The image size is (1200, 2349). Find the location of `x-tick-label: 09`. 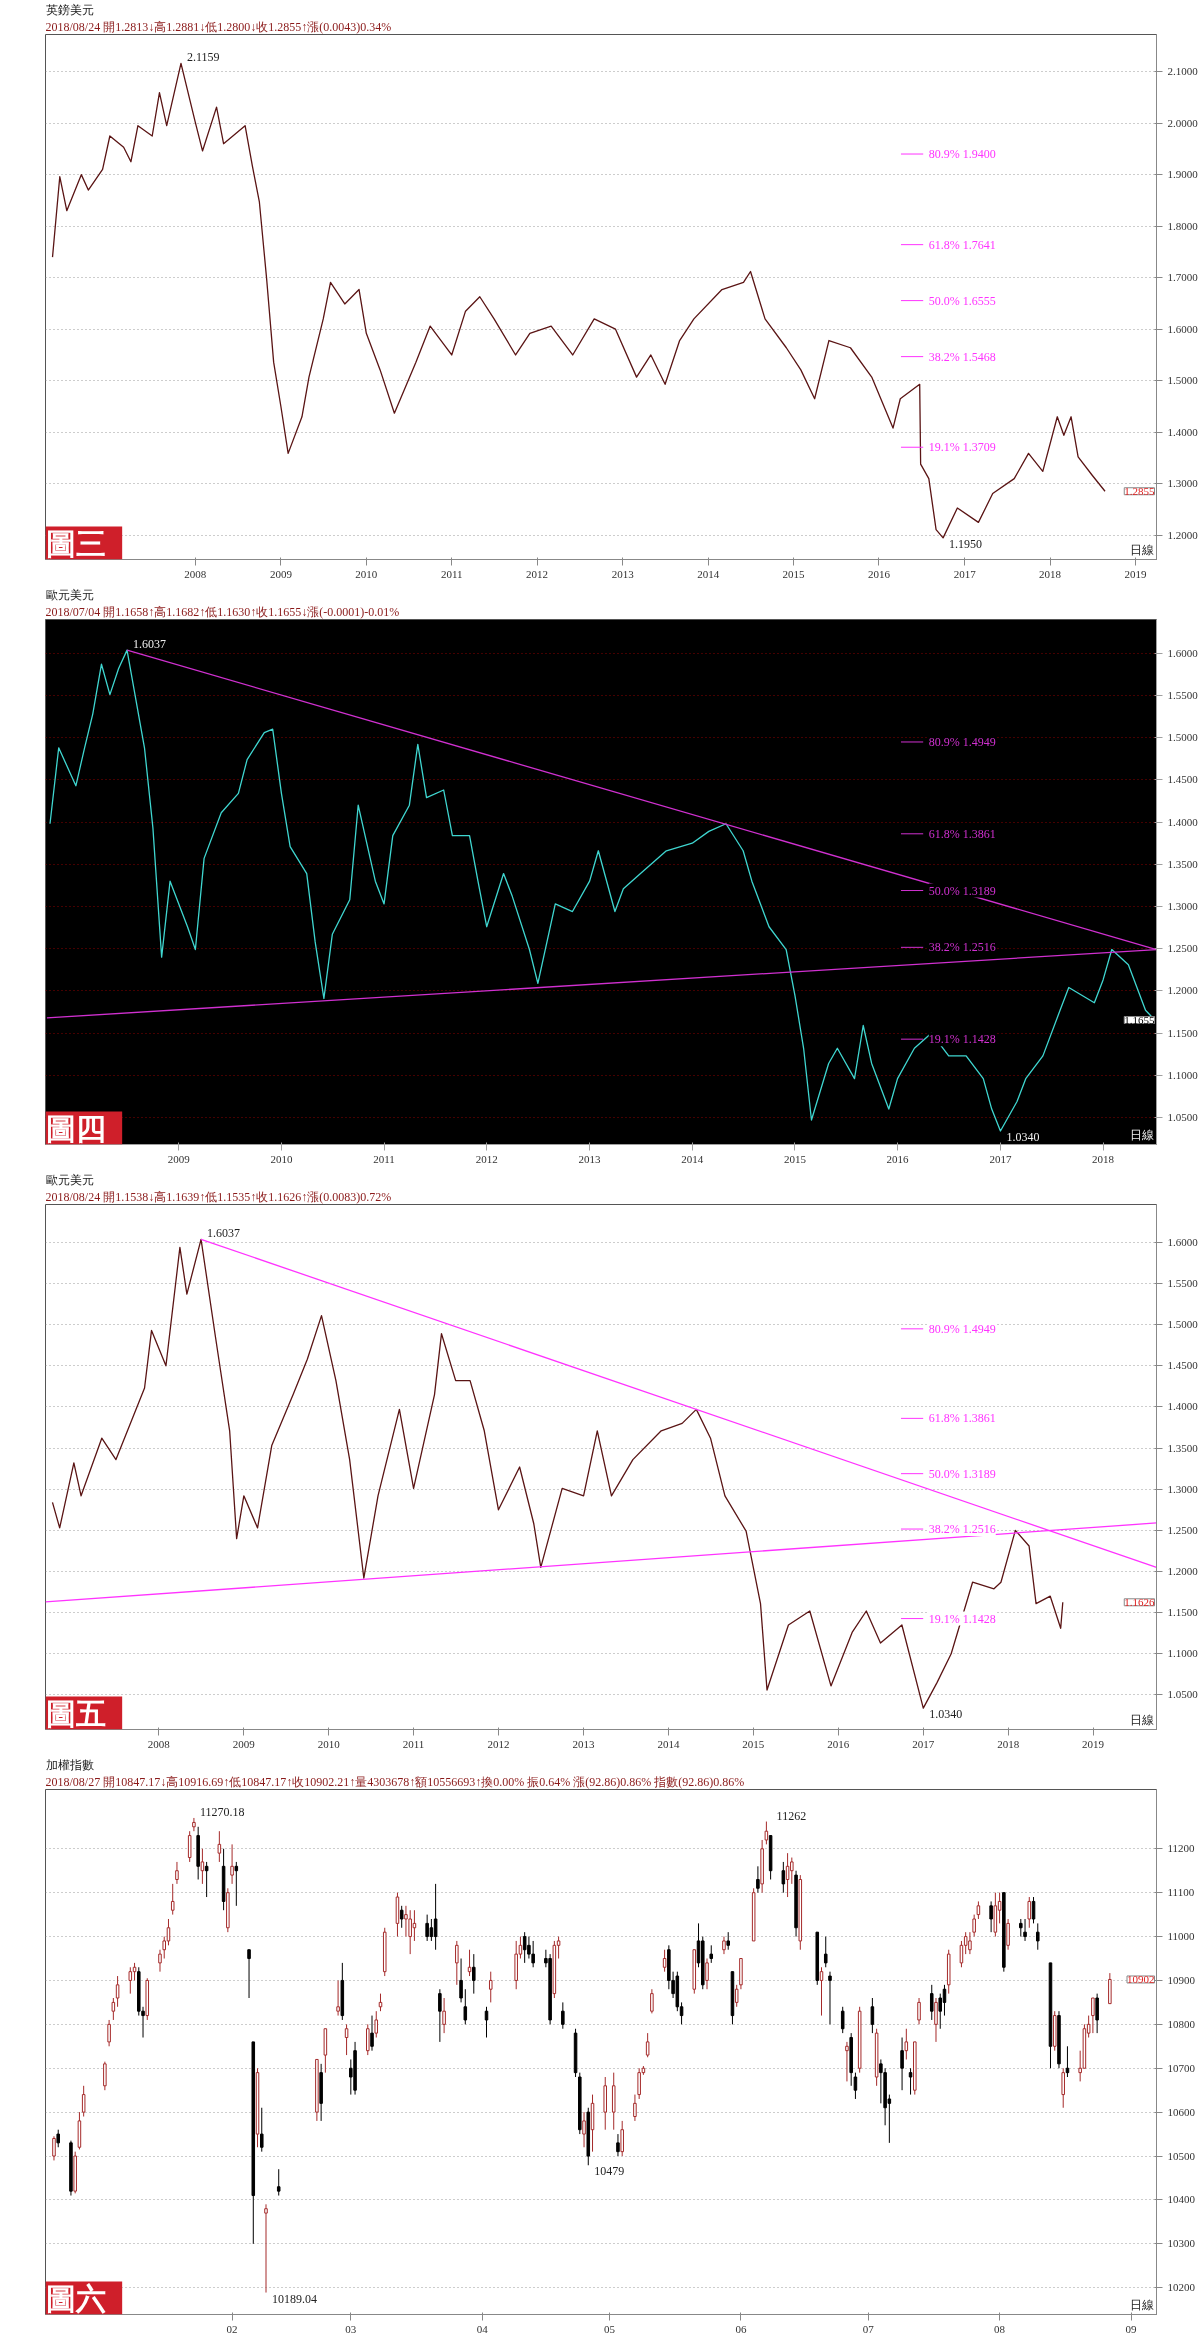

x-tick-label: 09 is located at coordinates (1131, 2328).